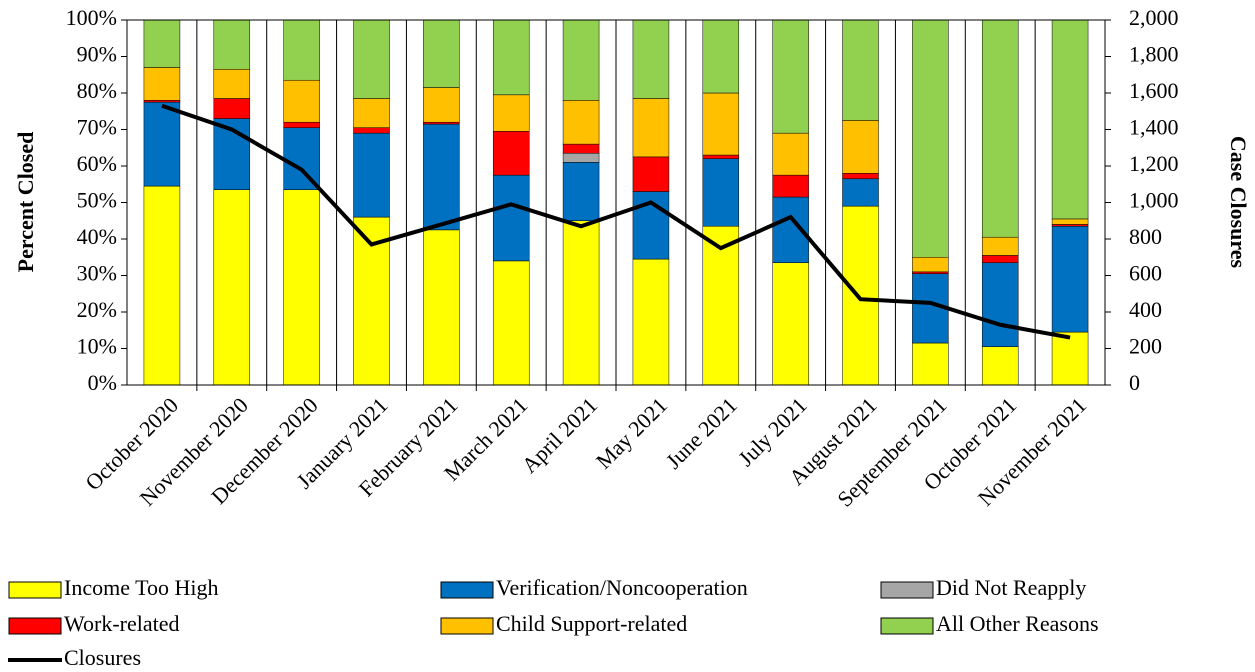  Describe the element at coordinates (97, 90) in the screenshot. I see `y-tick-label: 80%` at that location.